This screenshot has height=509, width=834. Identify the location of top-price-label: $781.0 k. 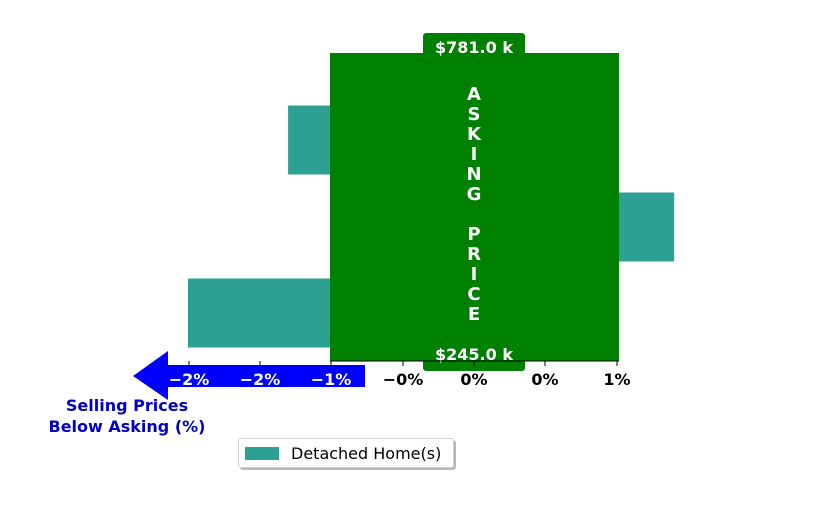
(474, 47).